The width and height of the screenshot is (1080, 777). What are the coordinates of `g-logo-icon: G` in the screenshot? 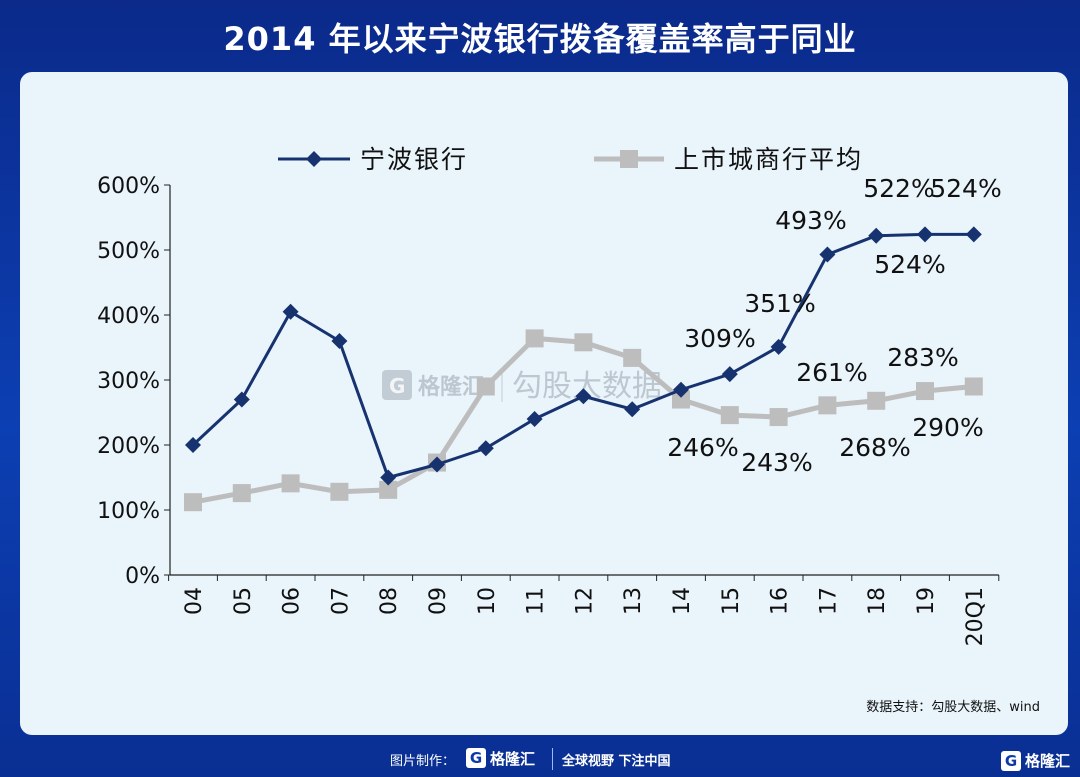 It's located at (476, 758).